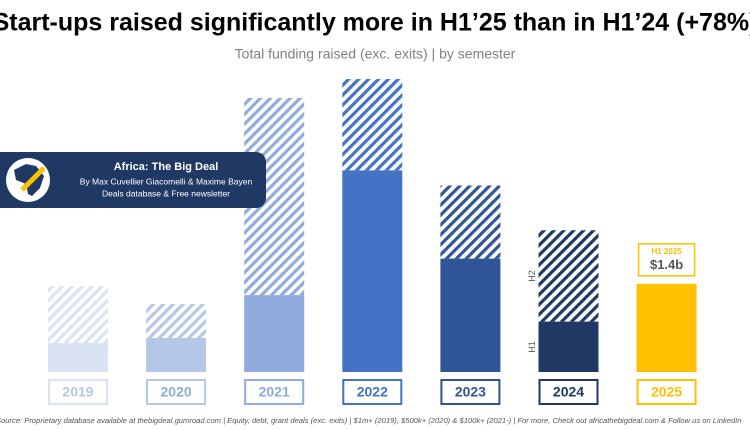  I want to click on badge-background, so click(133, 180).